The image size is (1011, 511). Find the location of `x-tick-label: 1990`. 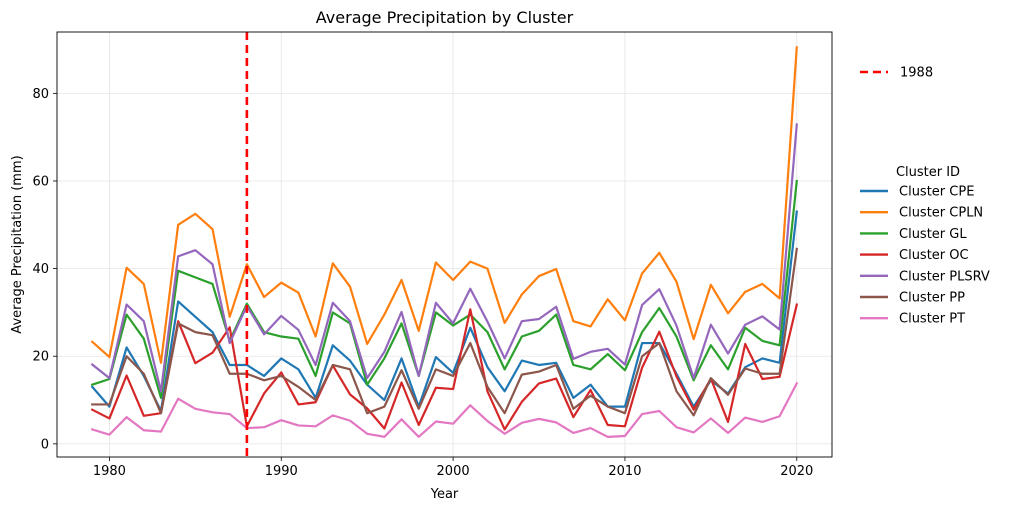

x-tick-label: 1990 is located at coordinates (281, 471).